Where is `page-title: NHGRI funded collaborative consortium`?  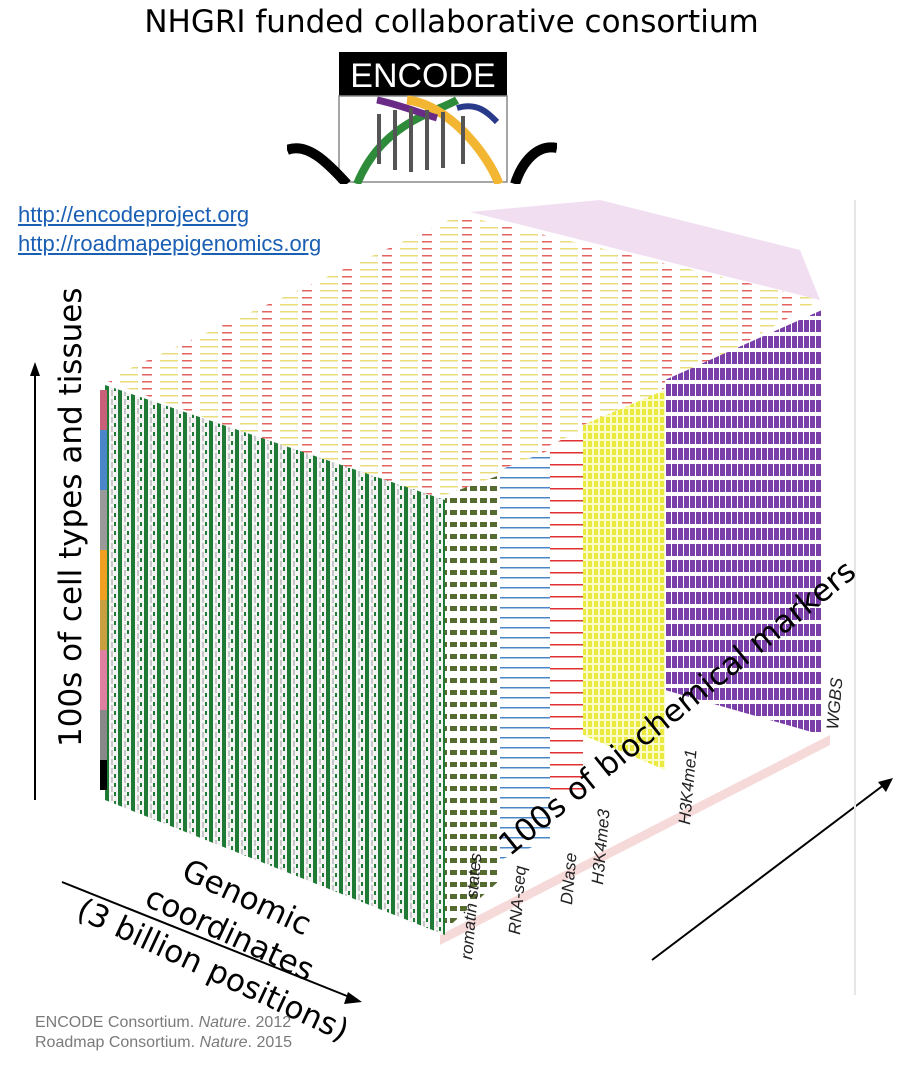
page-title: NHGRI funded collaborative consortium is located at coordinates (451, 22).